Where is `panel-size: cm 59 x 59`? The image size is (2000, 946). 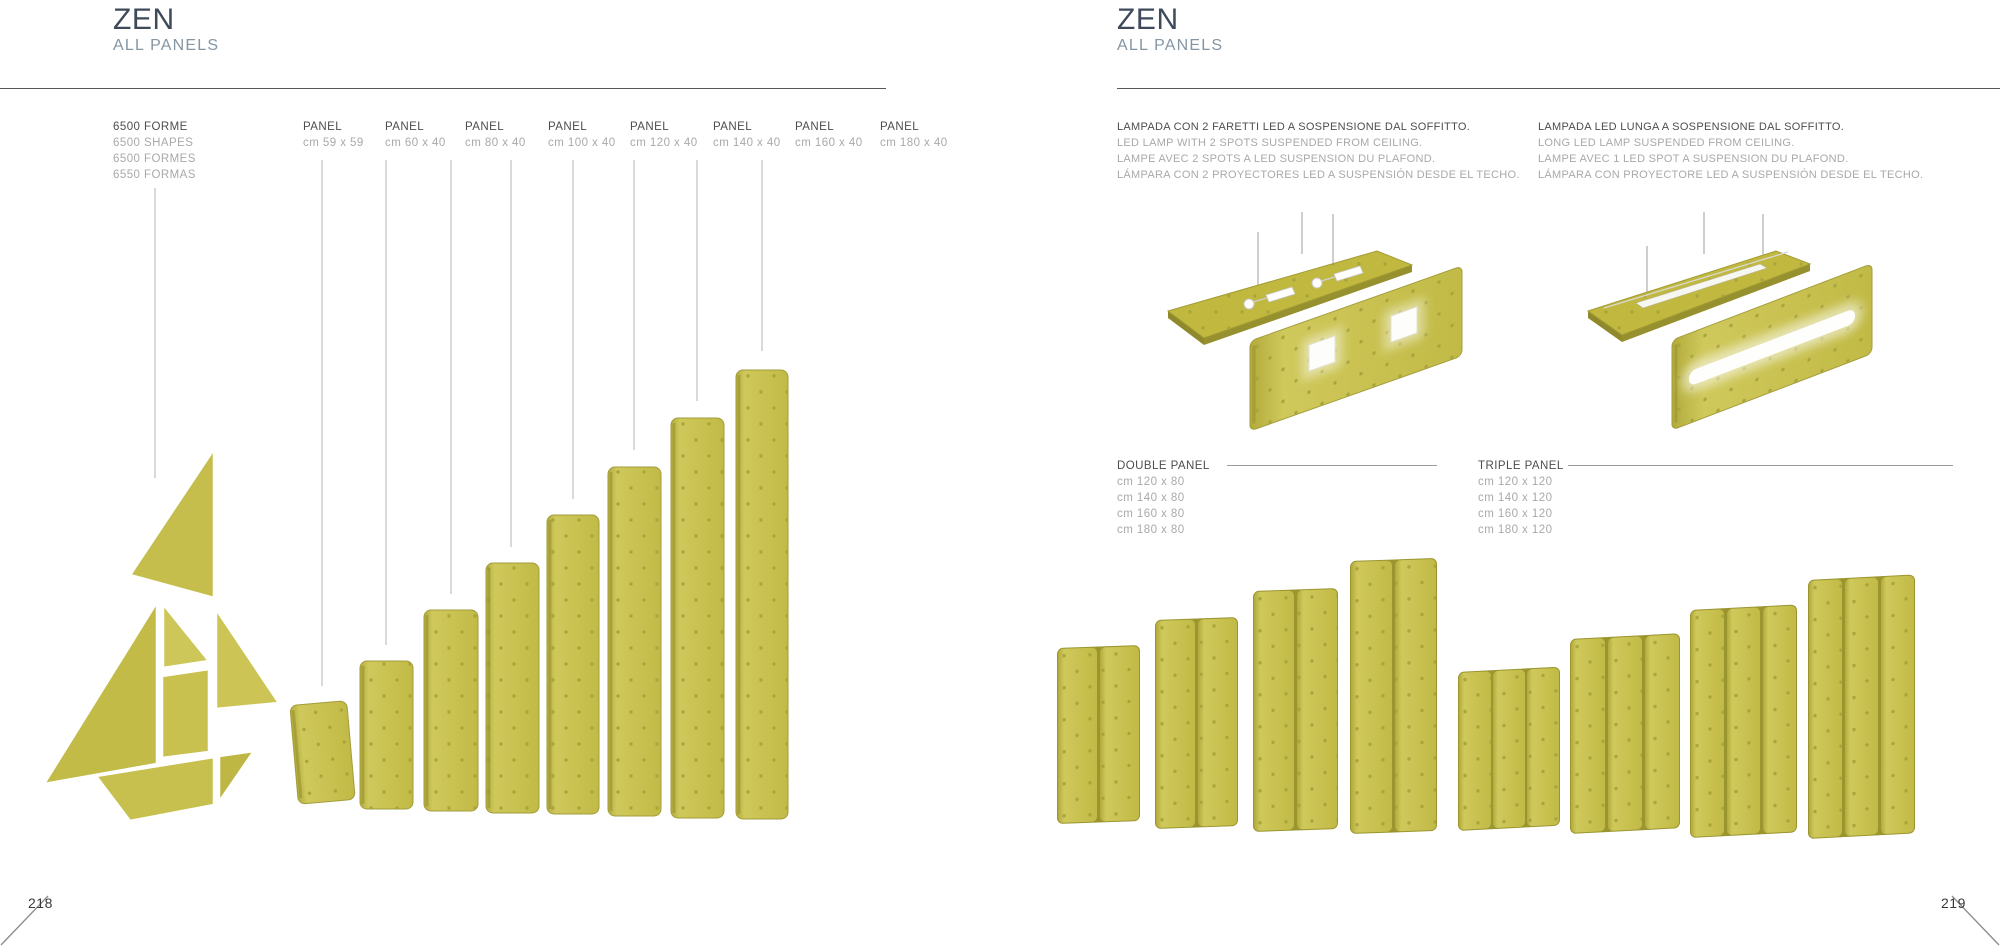 panel-size: cm 59 x 59 is located at coordinates (333, 143).